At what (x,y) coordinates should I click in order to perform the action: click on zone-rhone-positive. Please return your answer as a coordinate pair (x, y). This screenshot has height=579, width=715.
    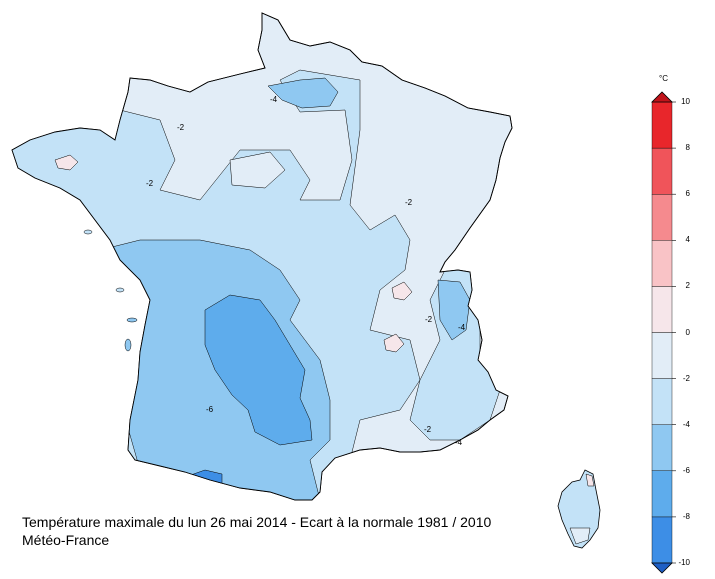
    Looking at the image, I should click on (394, 343).